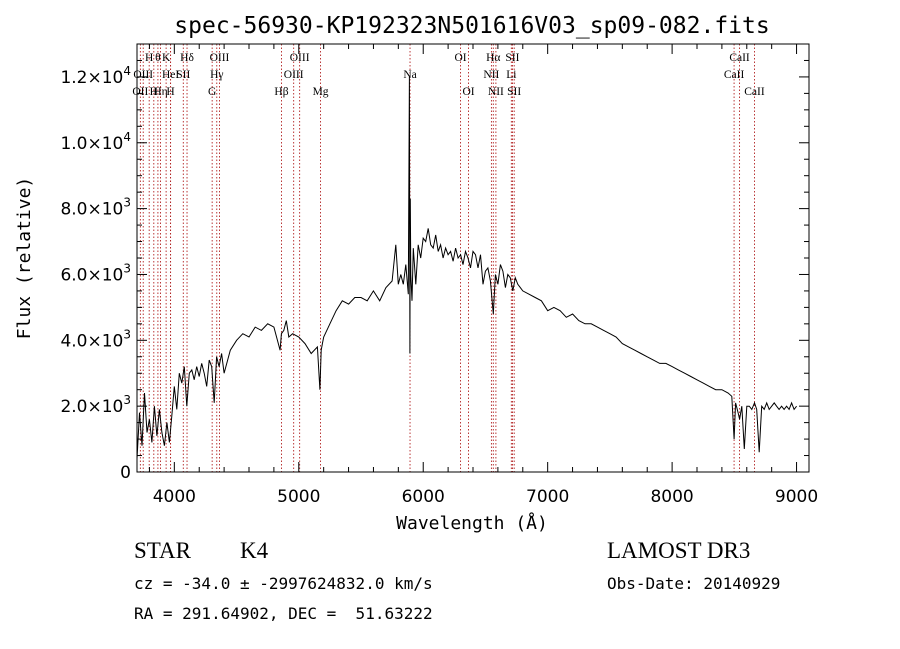 This screenshot has width=900, height=649. Describe the element at coordinates (254, 550) in the screenshot. I see `subclass: K4` at that location.